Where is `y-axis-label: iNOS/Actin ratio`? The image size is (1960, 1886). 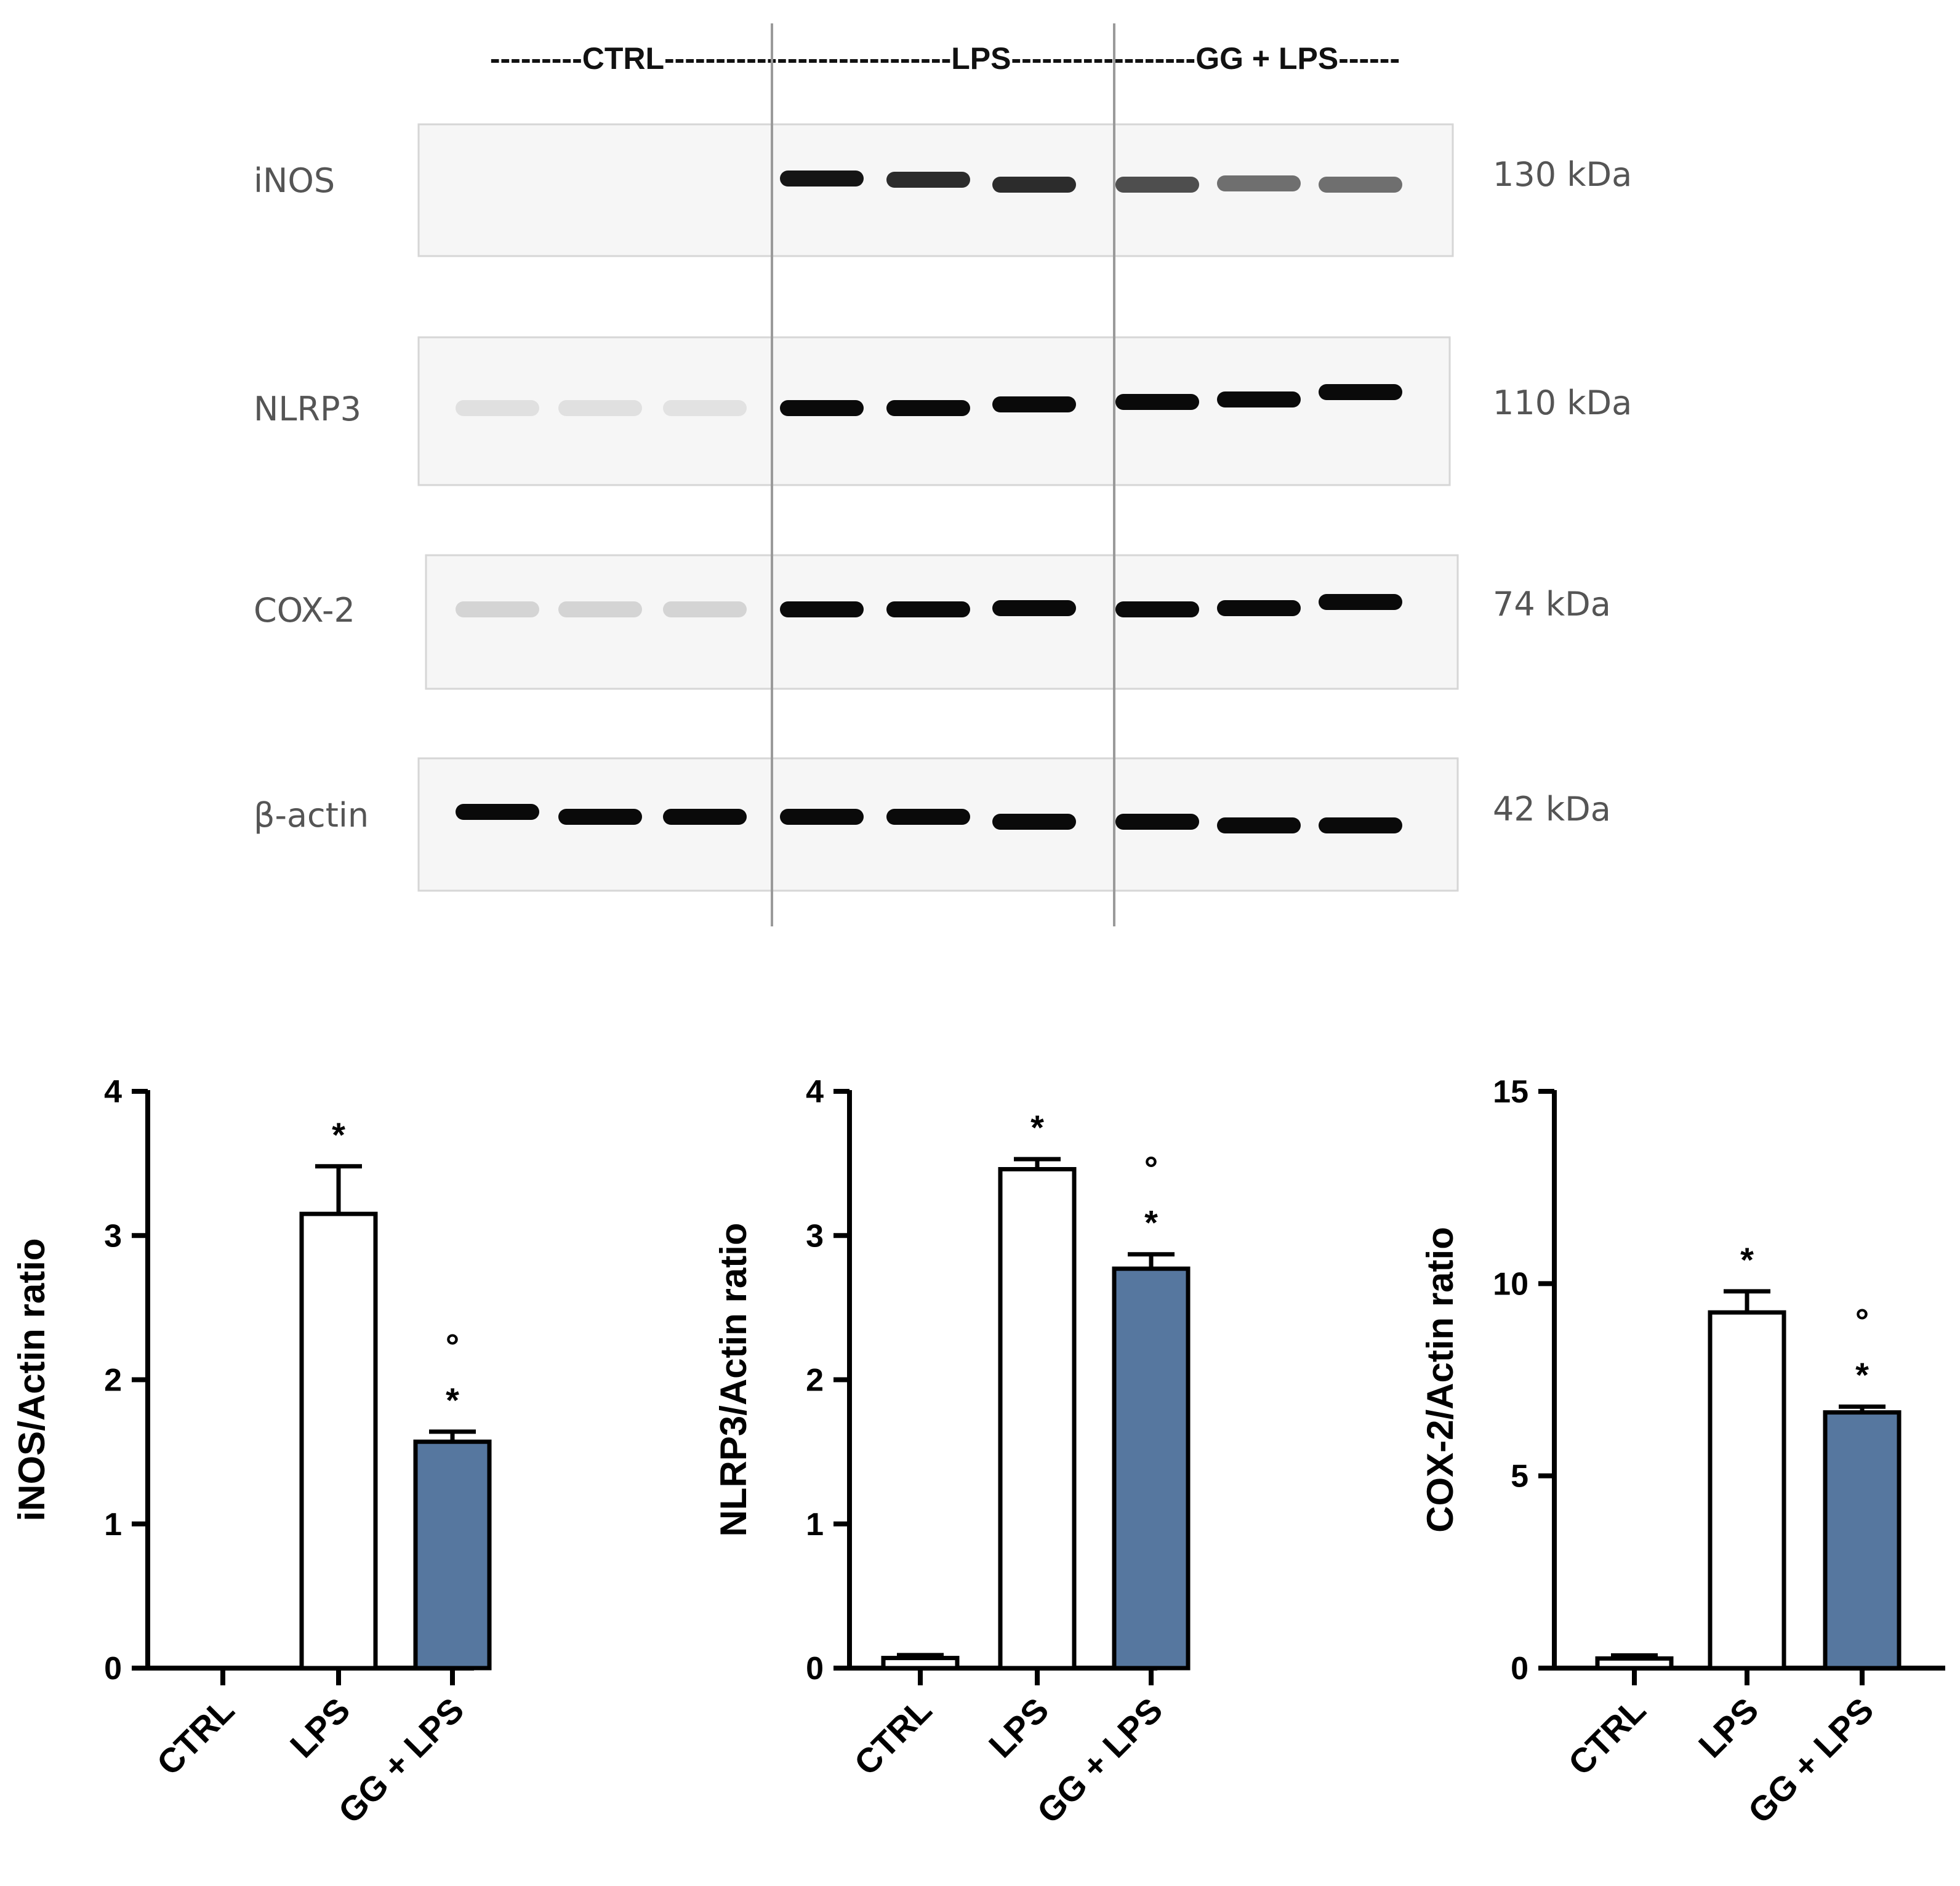 y-axis-label: iNOS/Actin ratio is located at coordinates (31, 1380).